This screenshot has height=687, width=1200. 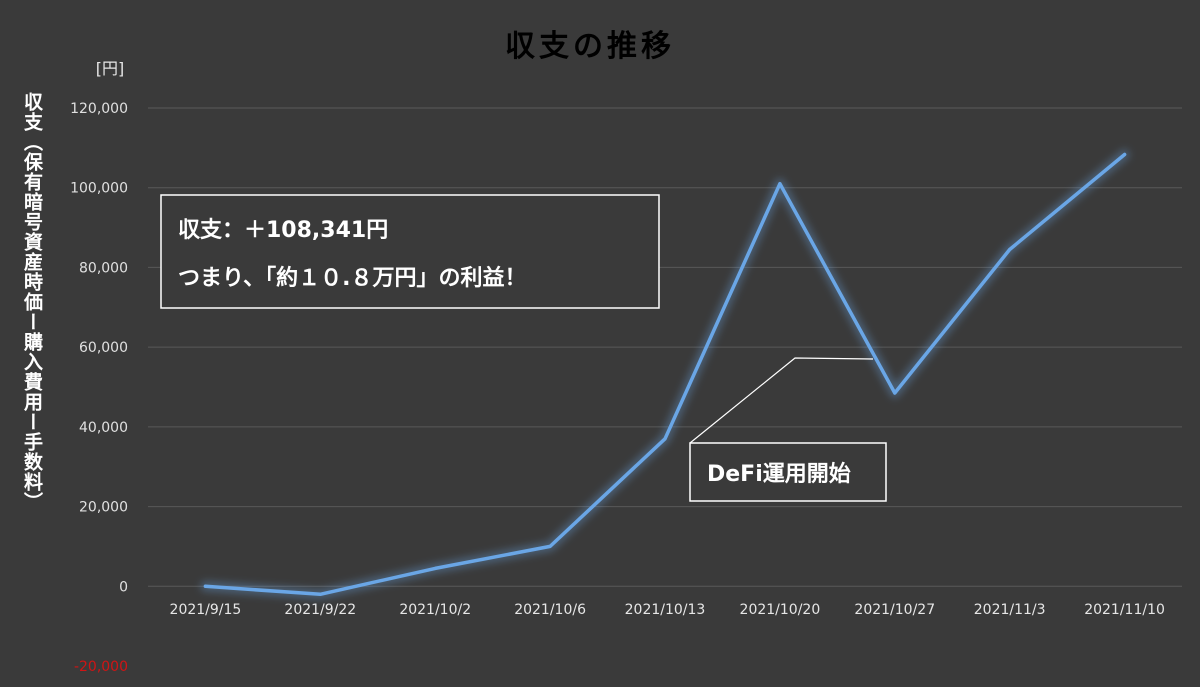 What do you see at coordinates (99, 189) in the screenshot?
I see `y-tick-label: 100,000` at bounding box center [99, 189].